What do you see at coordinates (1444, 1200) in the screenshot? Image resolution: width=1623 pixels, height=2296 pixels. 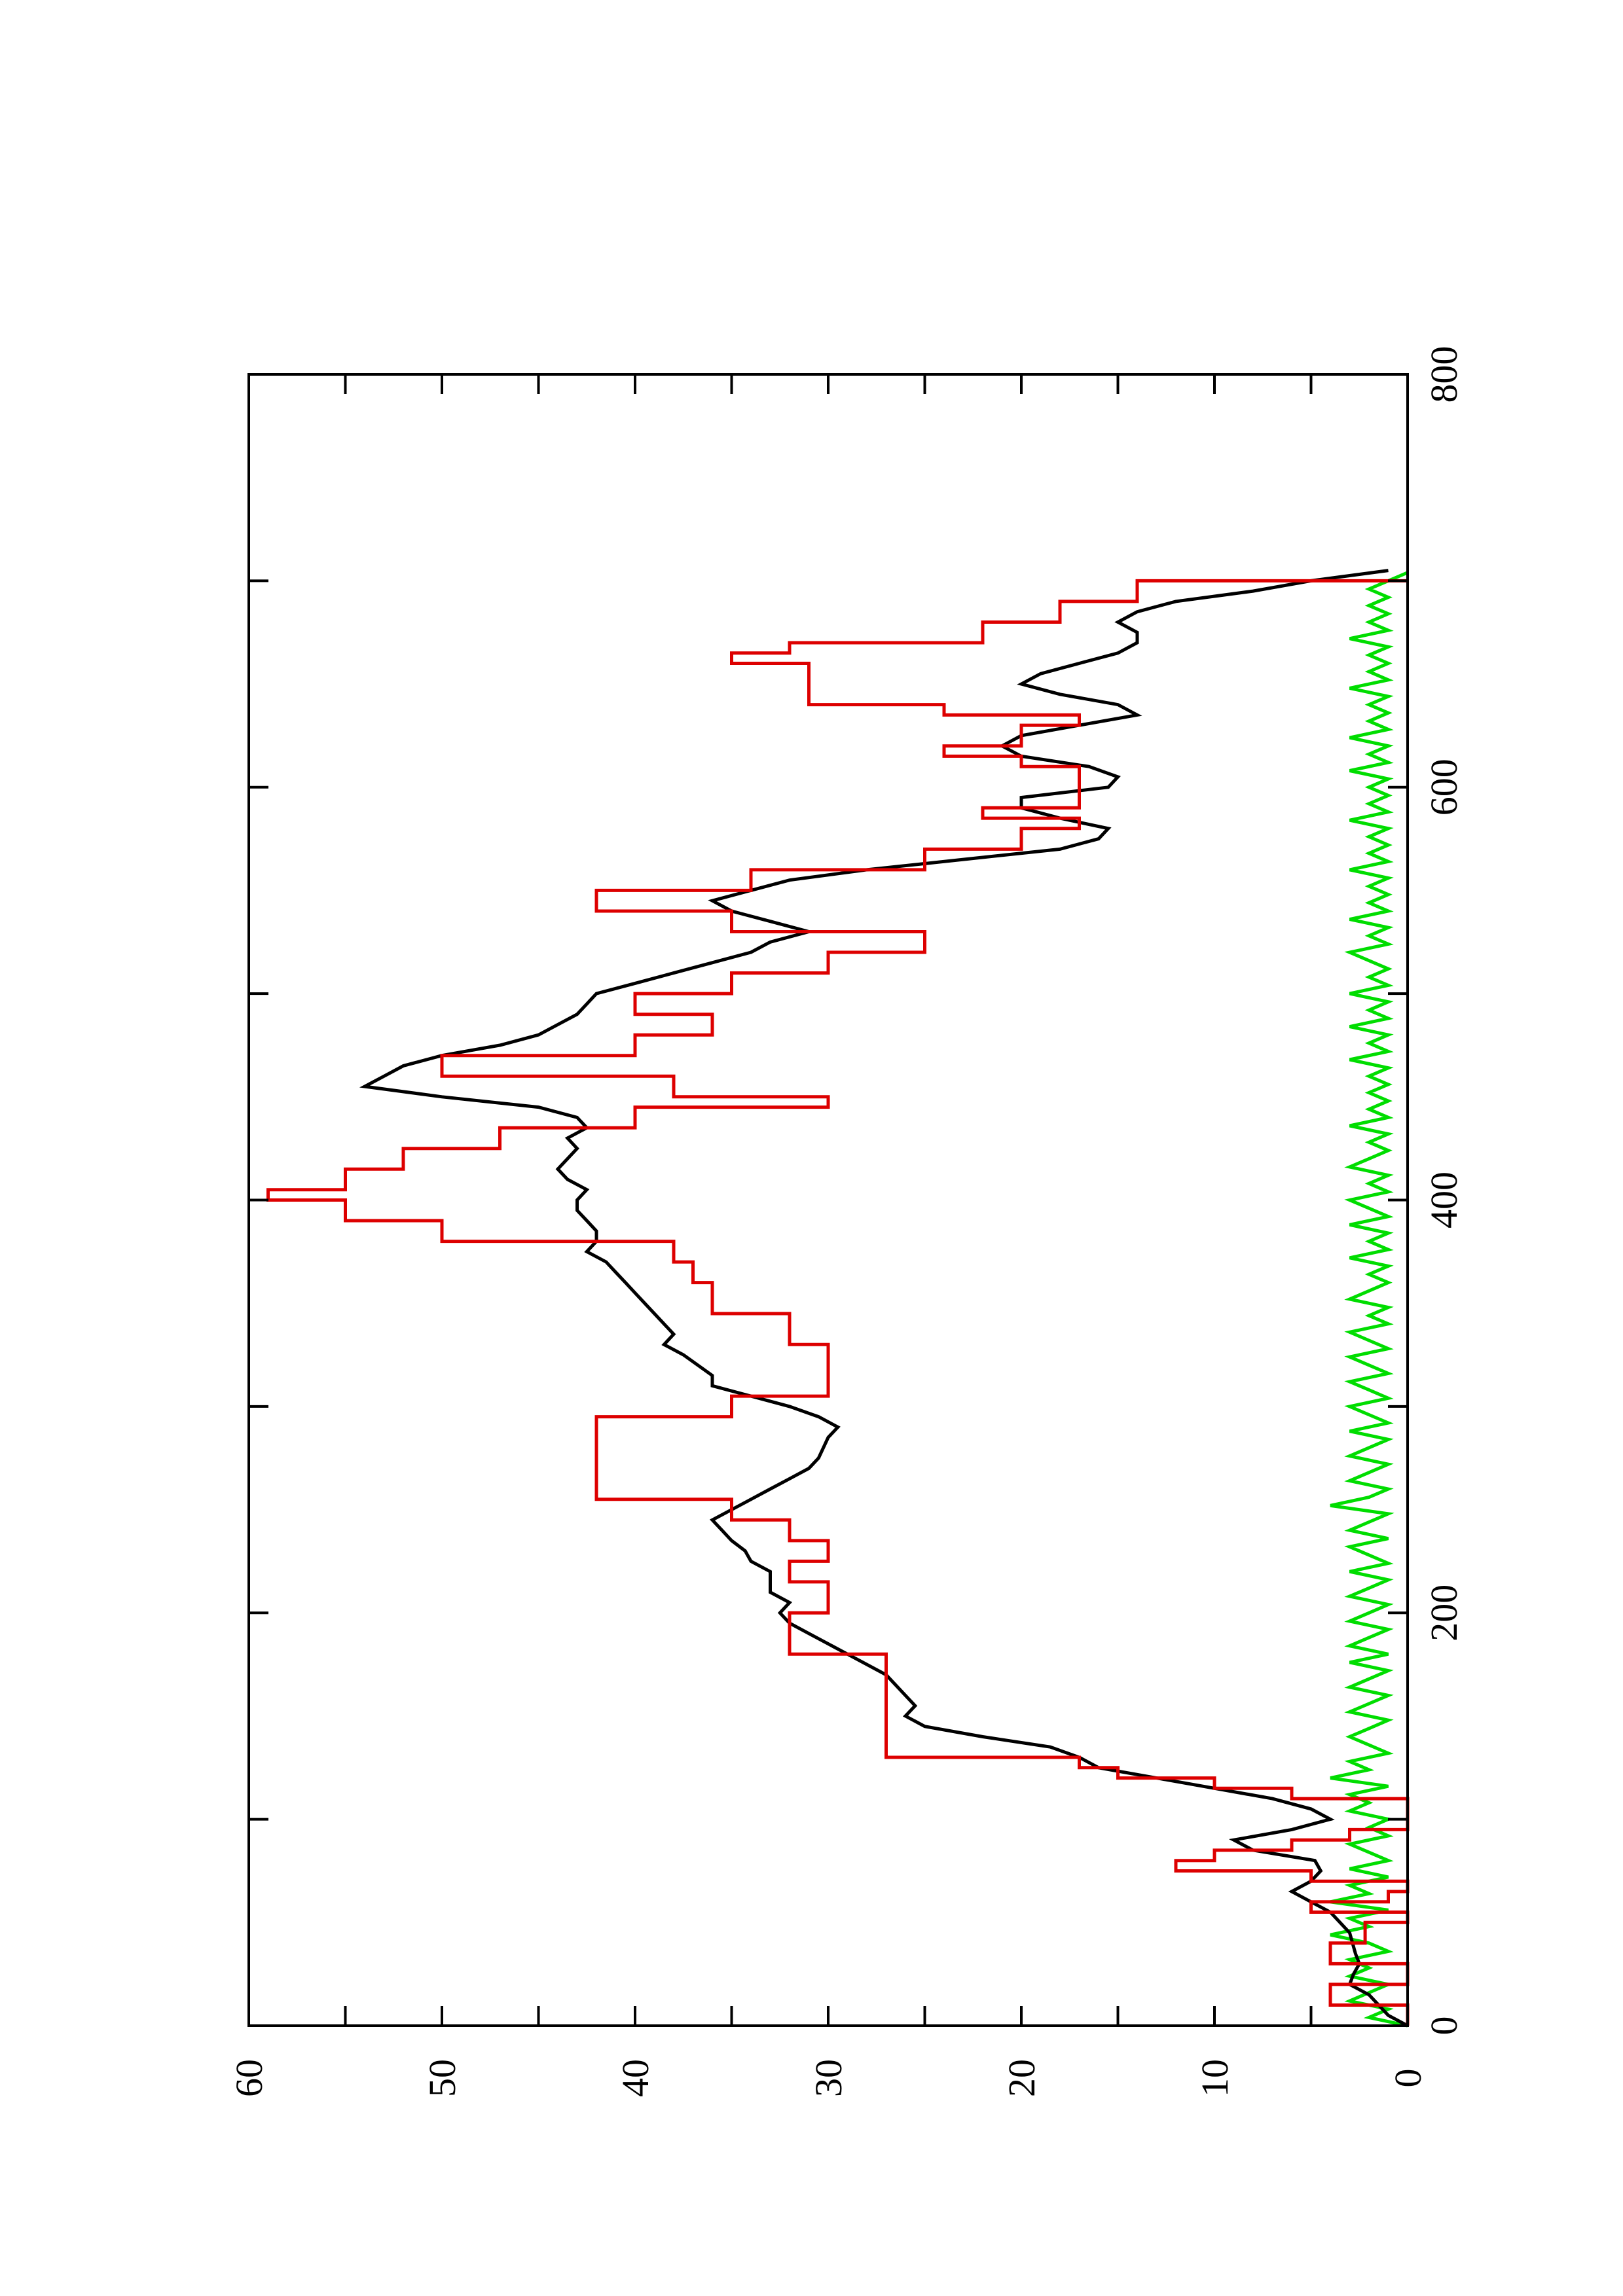 I see `x-tick-label: 400` at bounding box center [1444, 1200].